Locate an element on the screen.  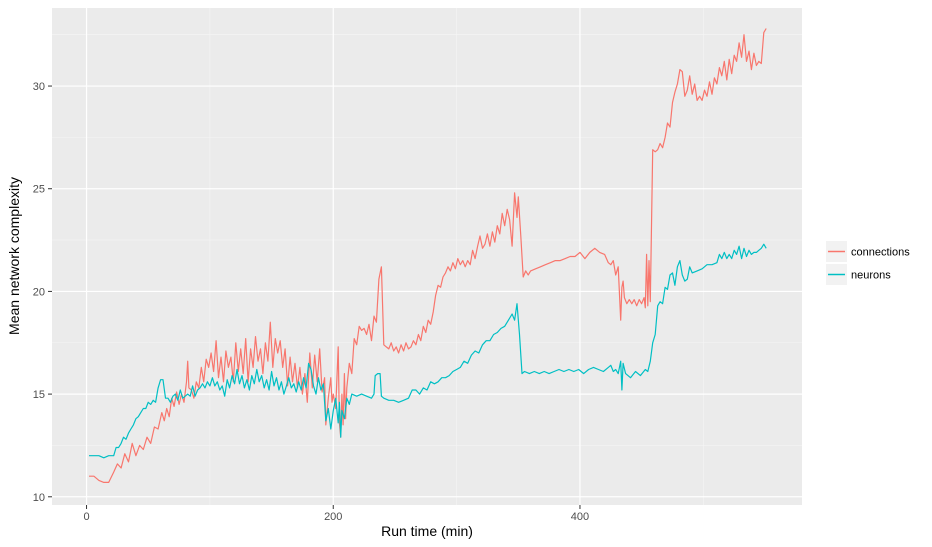
x-axis: 0 200 400 is located at coordinates (336, 514).